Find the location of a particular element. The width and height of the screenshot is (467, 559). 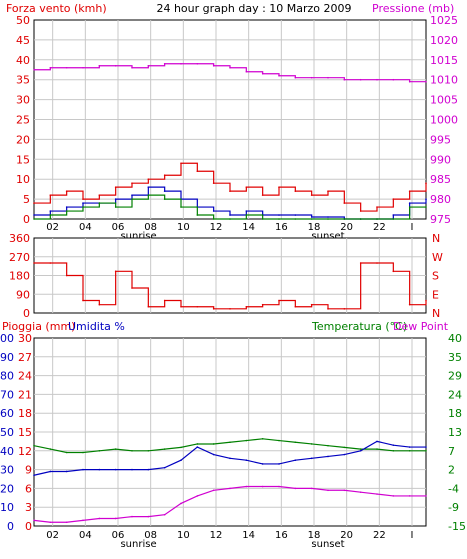

wind-tick-label: 10 is located at coordinates (23, 179).